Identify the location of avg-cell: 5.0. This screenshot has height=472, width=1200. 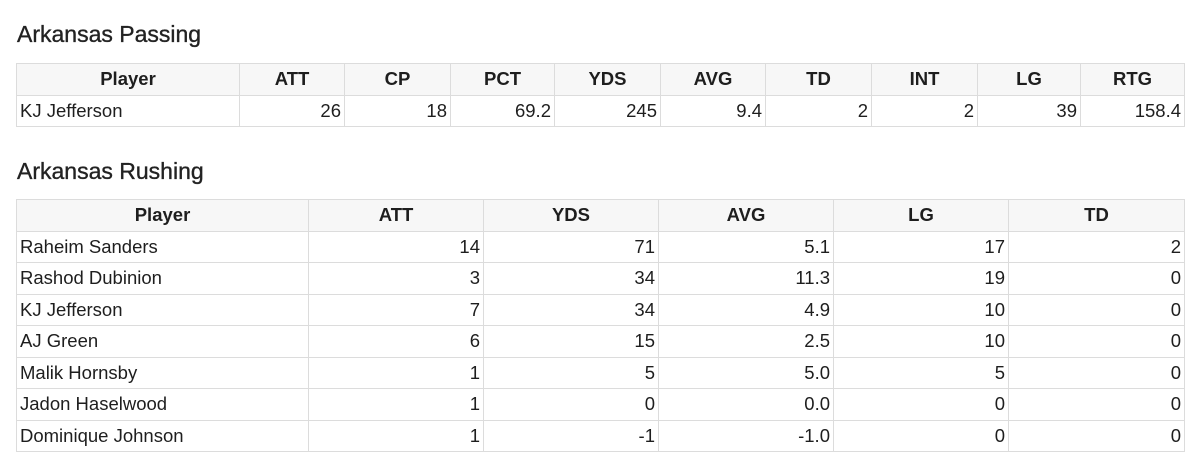
(746, 372).